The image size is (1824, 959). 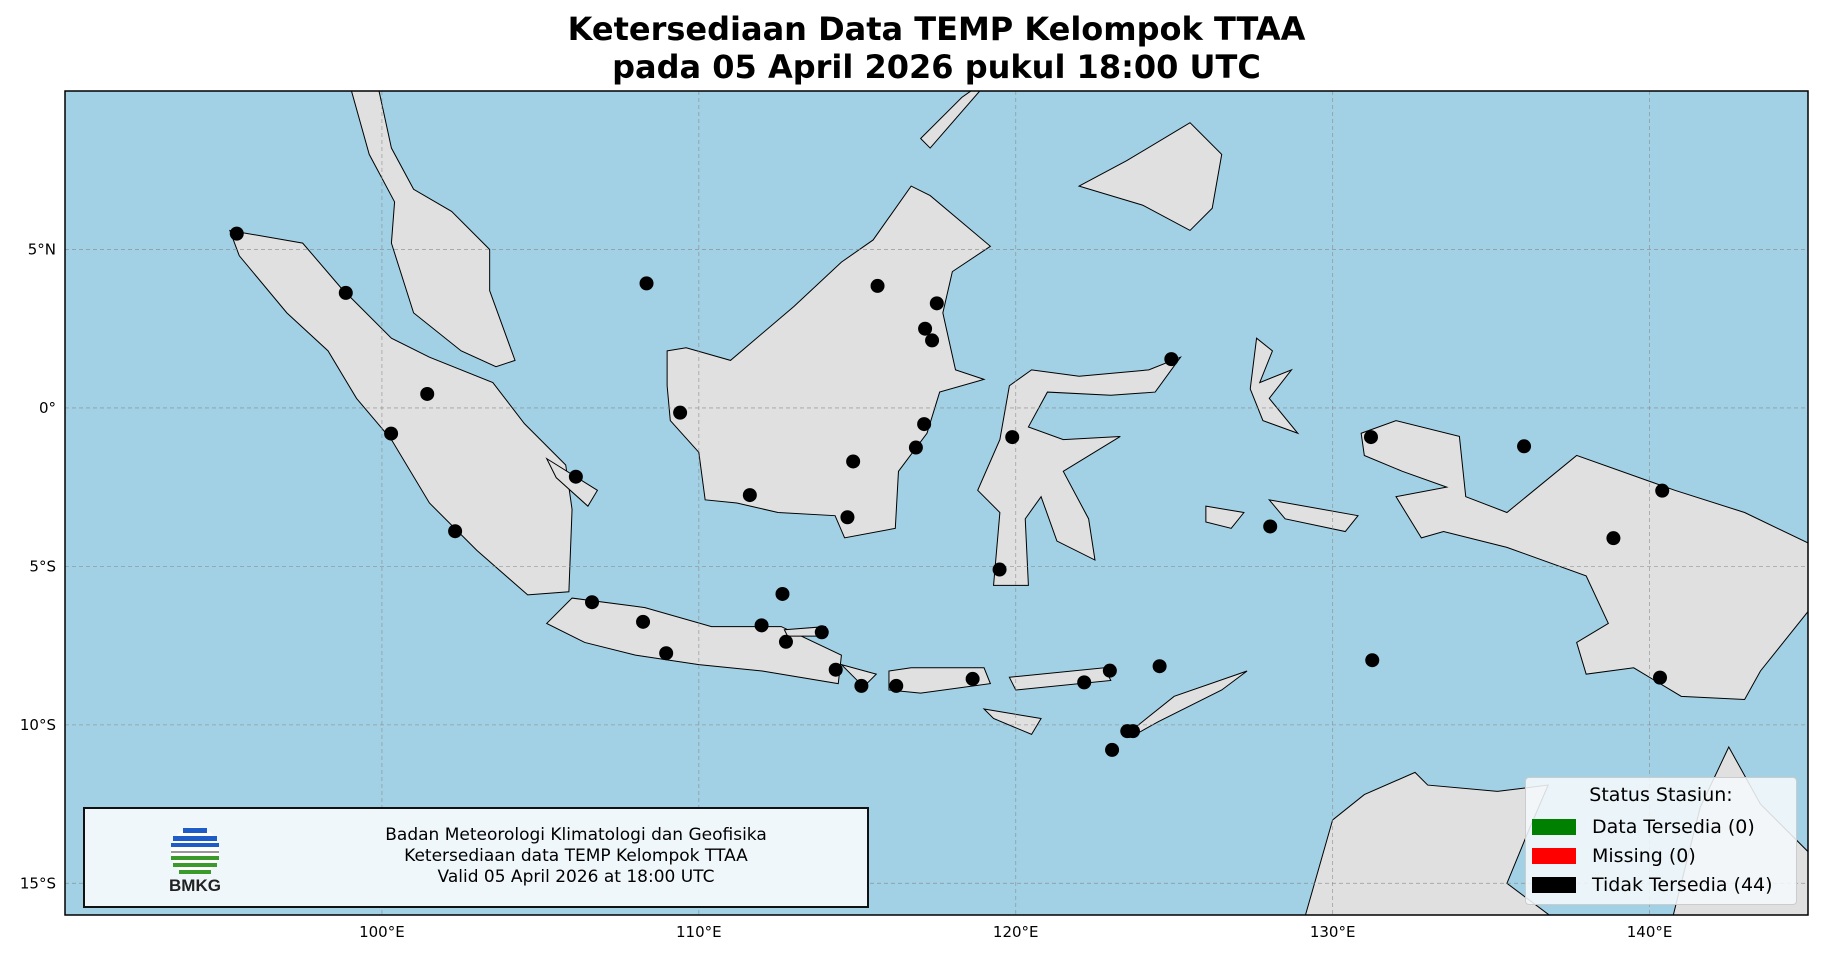 I want to click on info-line2: Ketersediaan data TEMP Kelompok TTAA, so click(x=576, y=856).